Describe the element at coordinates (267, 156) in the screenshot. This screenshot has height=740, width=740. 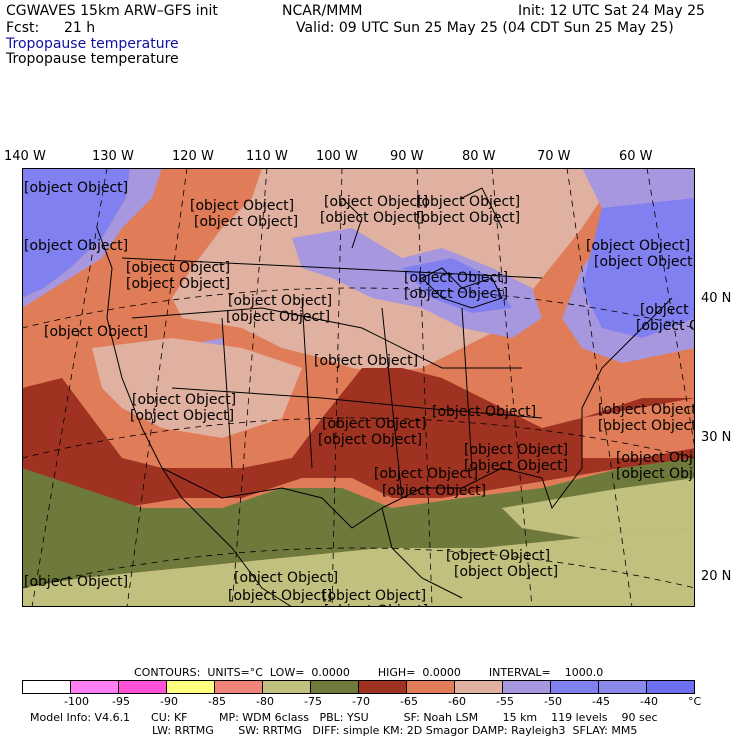
I see `lon-label: 110 W` at that location.